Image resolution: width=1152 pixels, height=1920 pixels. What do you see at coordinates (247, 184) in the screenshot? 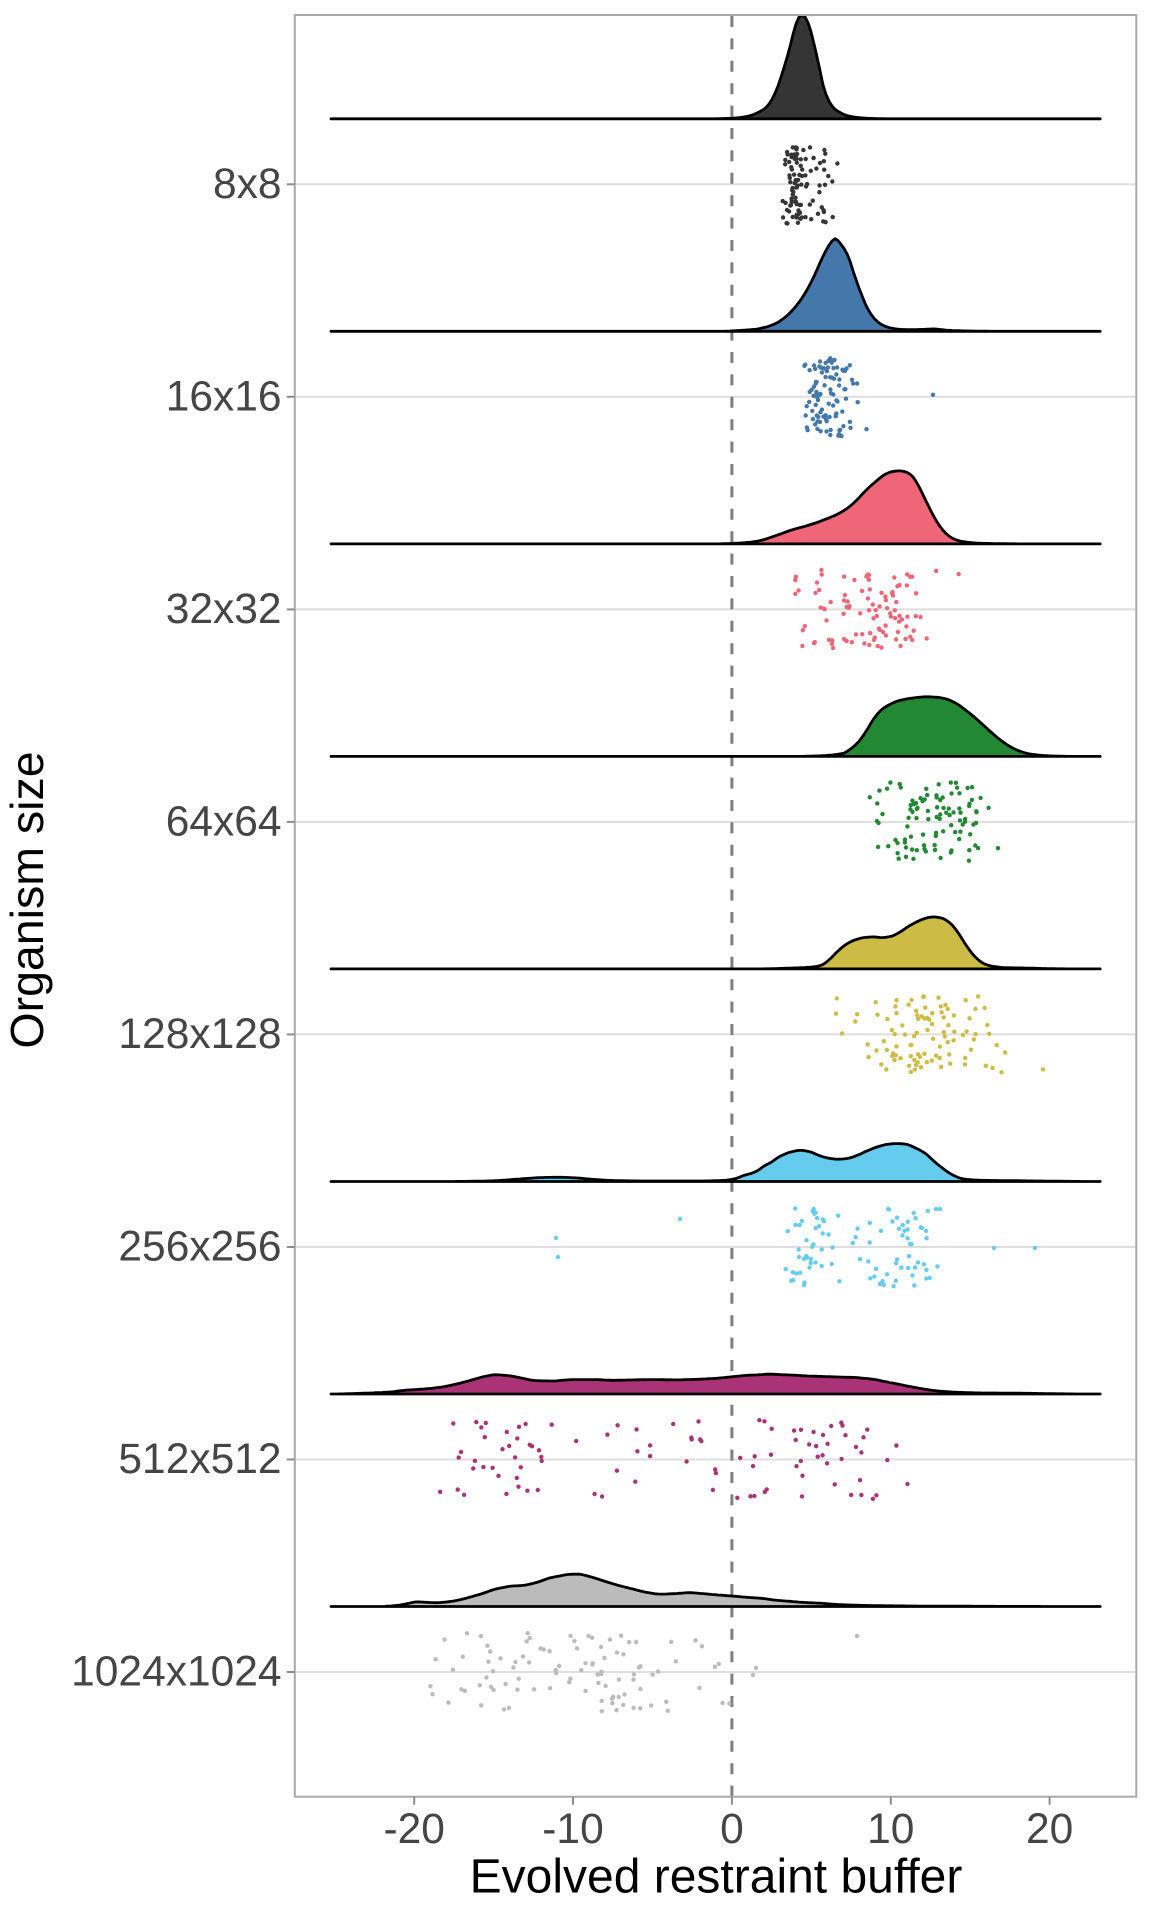
I see `svg-text: 8x8` at bounding box center [247, 184].